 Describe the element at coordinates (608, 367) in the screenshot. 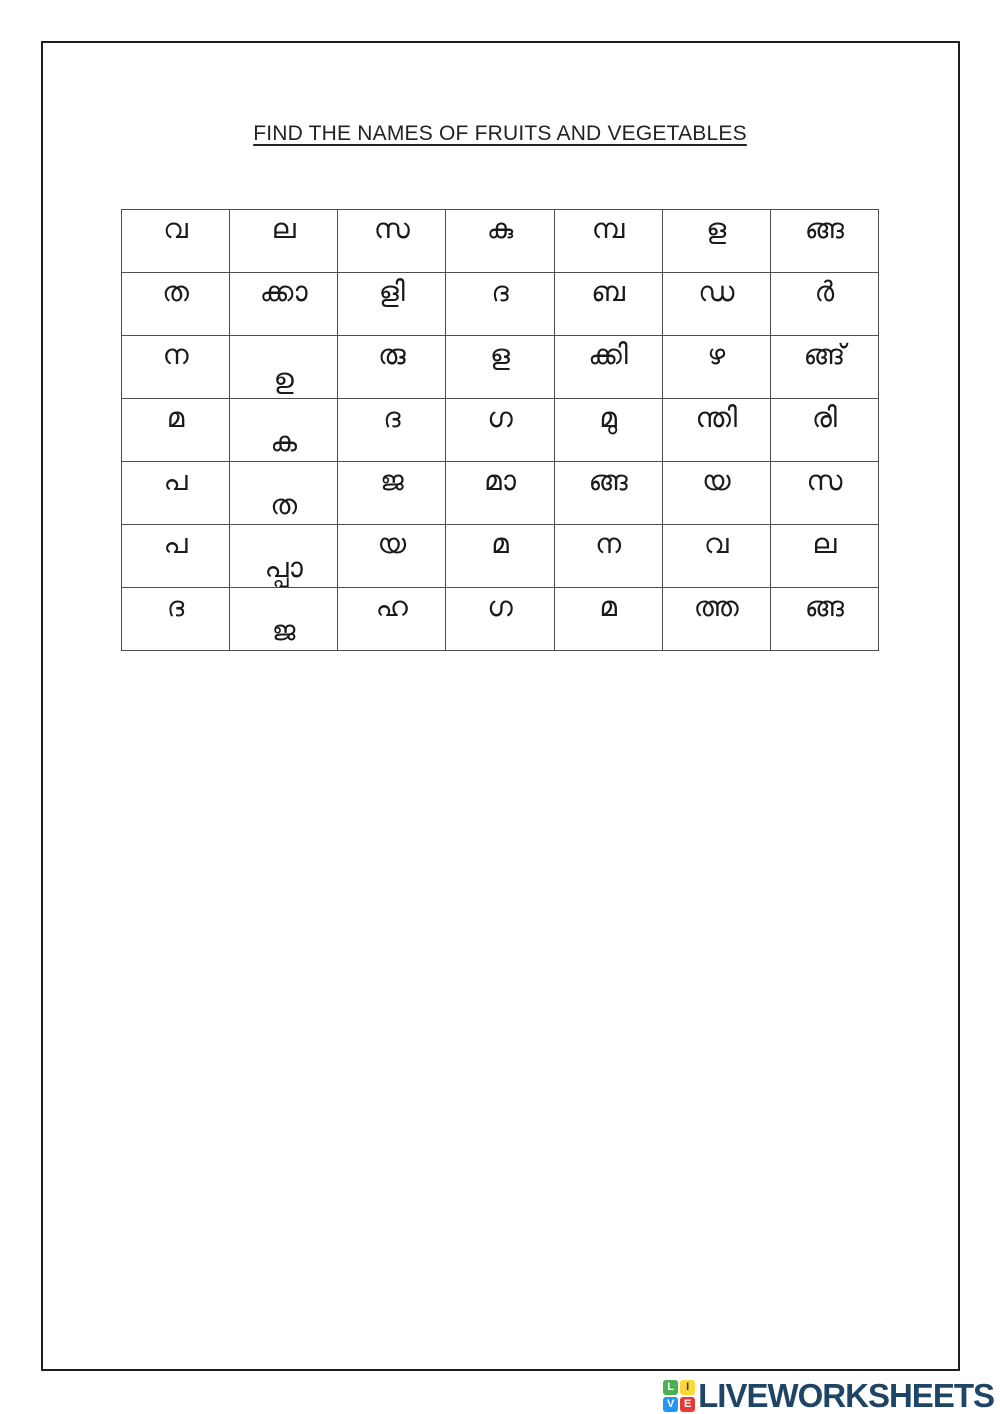

I see `grid-cell: ക്കി` at that location.